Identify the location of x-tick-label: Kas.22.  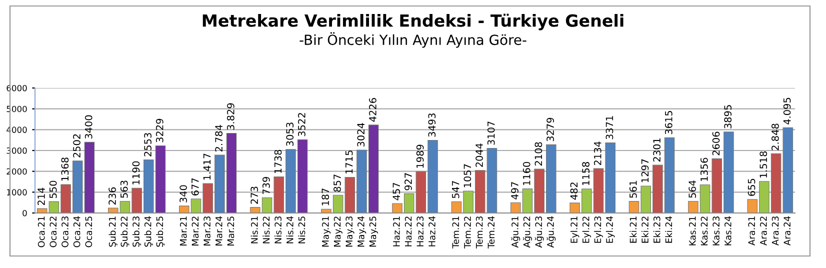
(704, 231).